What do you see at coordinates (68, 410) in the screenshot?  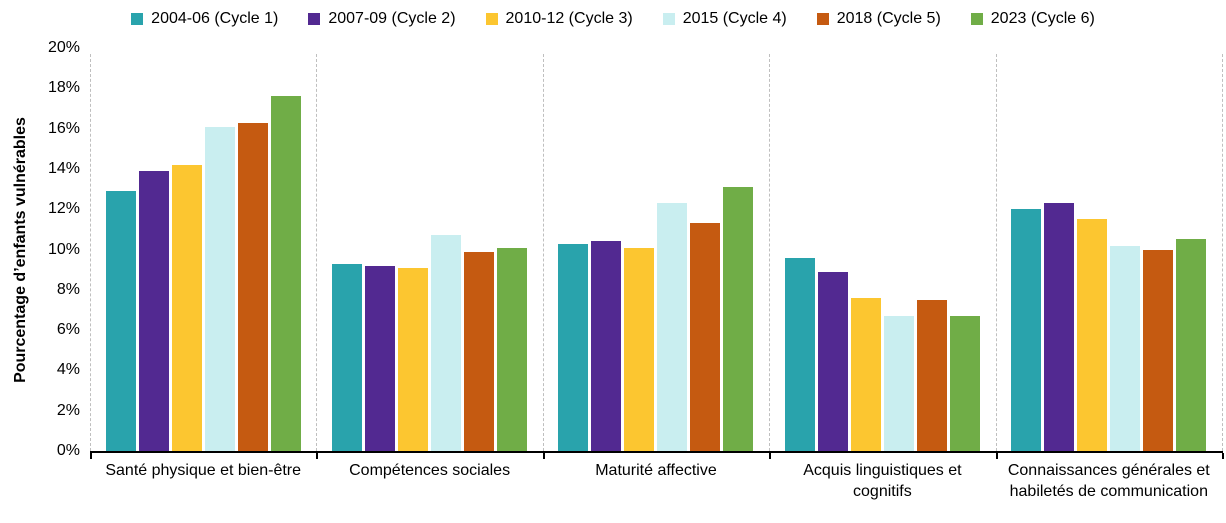 I see `y-axis-tick-label: 2%` at bounding box center [68, 410].